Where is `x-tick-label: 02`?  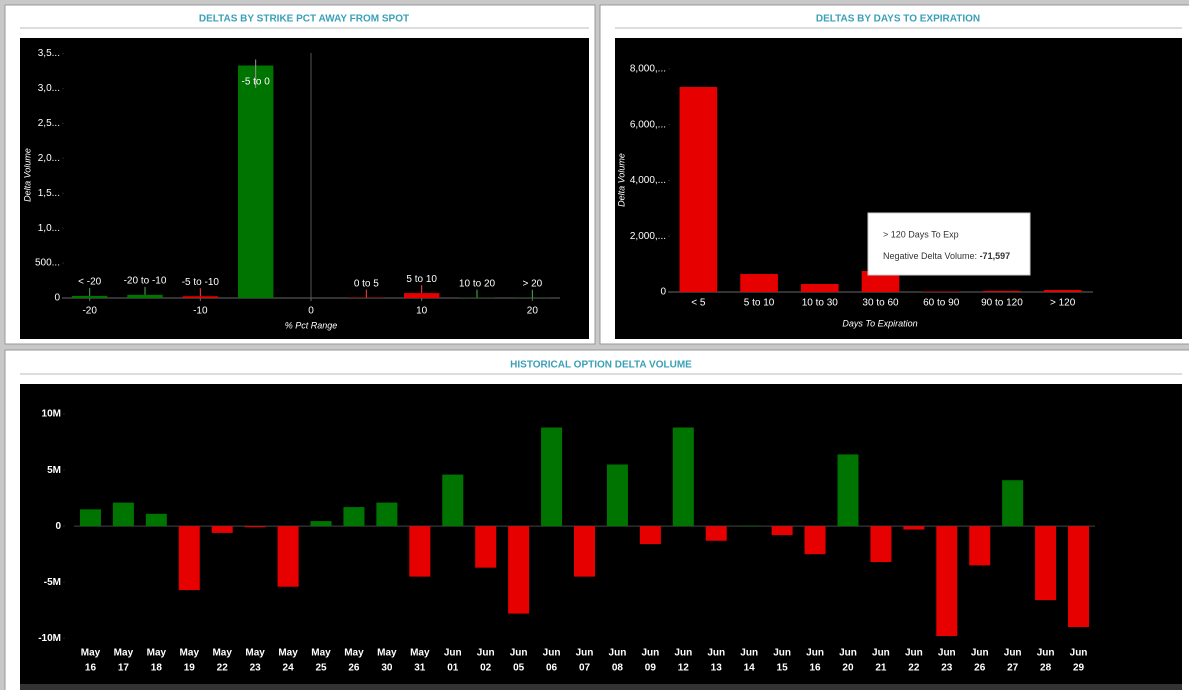
x-tick-label: 02 is located at coordinates (486, 668).